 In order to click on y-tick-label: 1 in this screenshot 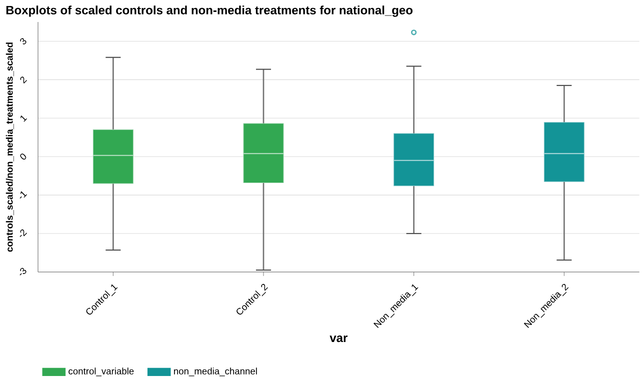, I will do `click(24, 118)`.